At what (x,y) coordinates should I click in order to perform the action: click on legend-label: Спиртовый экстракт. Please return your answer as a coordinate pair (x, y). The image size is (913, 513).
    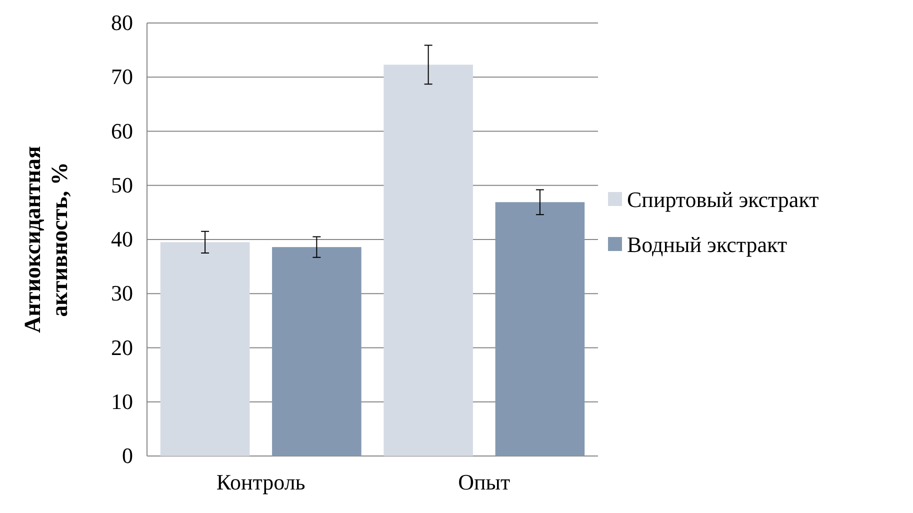
    Looking at the image, I should click on (723, 199).